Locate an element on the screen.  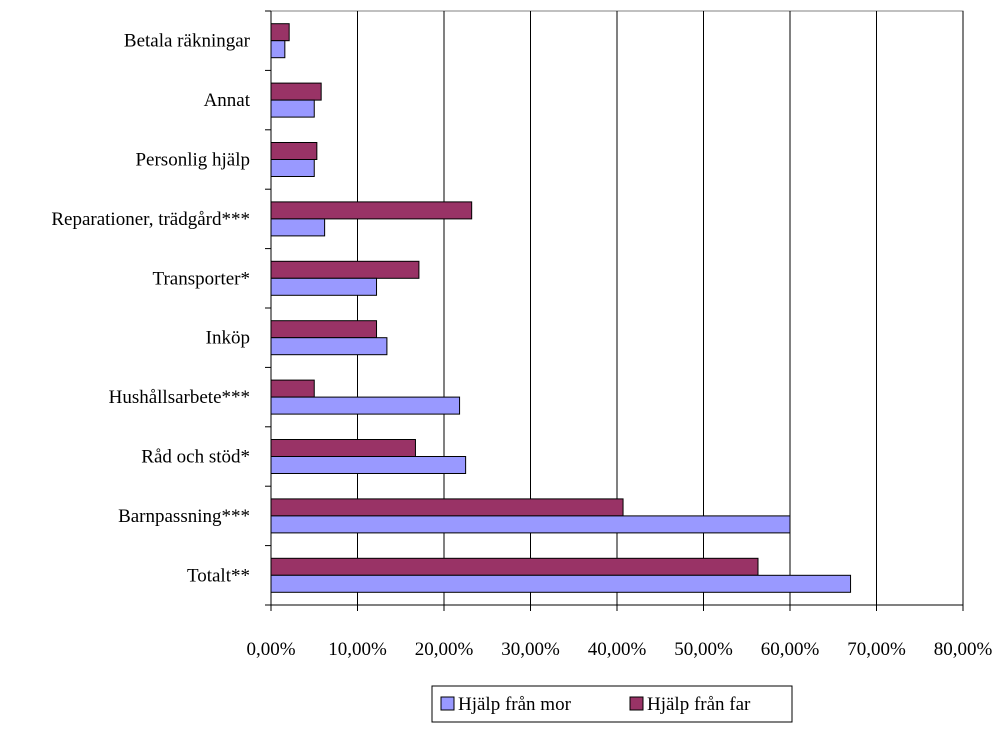
legend-frame is located at coordinates (612, 704).